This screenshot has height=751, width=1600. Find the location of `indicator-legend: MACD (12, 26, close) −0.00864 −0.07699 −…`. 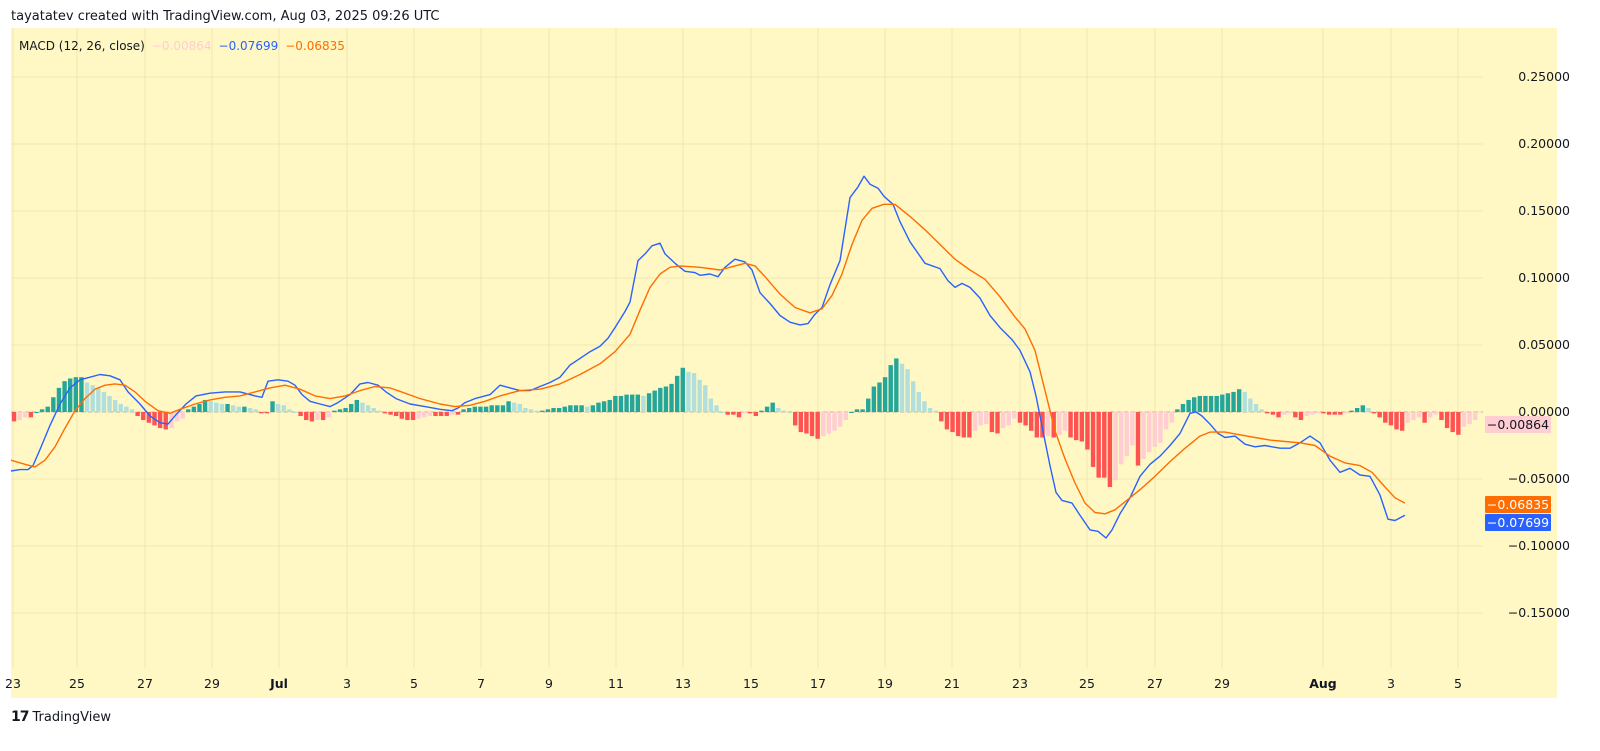

indicator-legend: MACD (12, 26, close) −0.00864 −0.07699 −… is located at coordinates (182, 46).